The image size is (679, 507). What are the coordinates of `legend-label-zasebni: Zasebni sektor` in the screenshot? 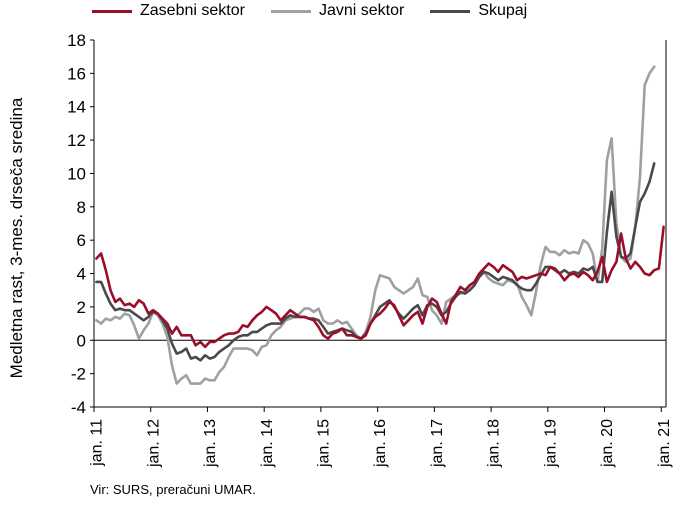 It's located at (192, 10).